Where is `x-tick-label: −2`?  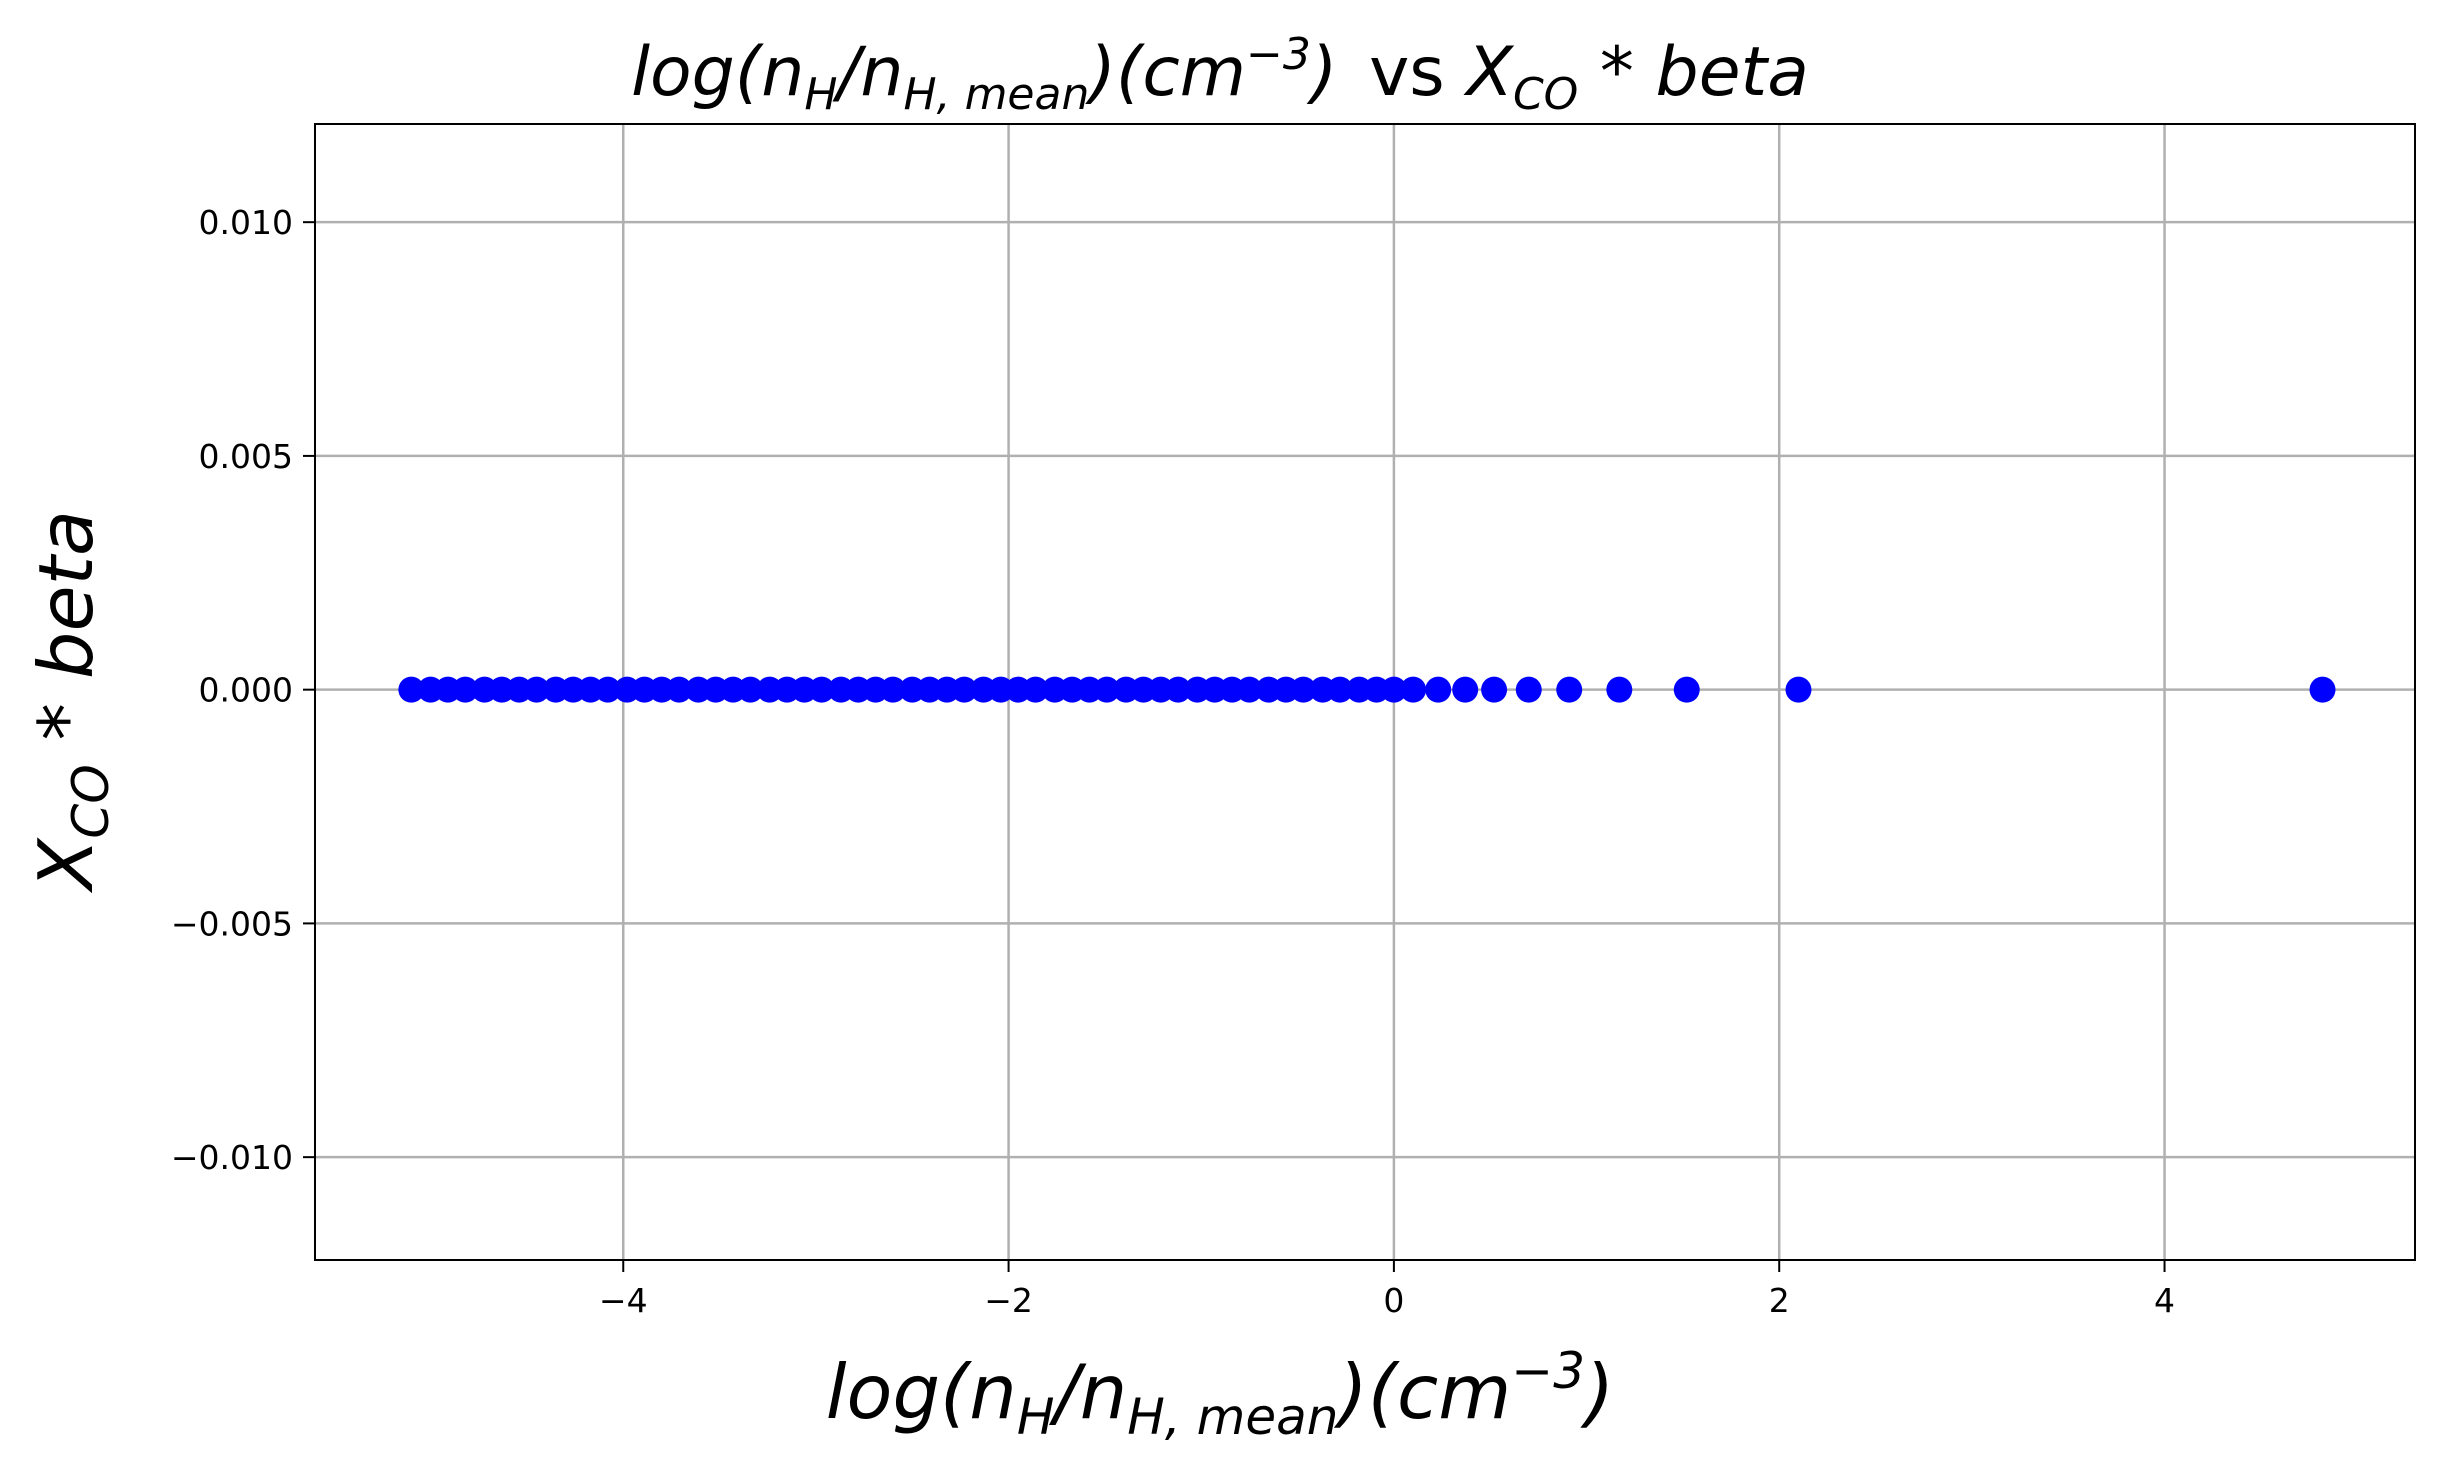 x-tick-label: −2 is located at coordinates (1008, 1300).